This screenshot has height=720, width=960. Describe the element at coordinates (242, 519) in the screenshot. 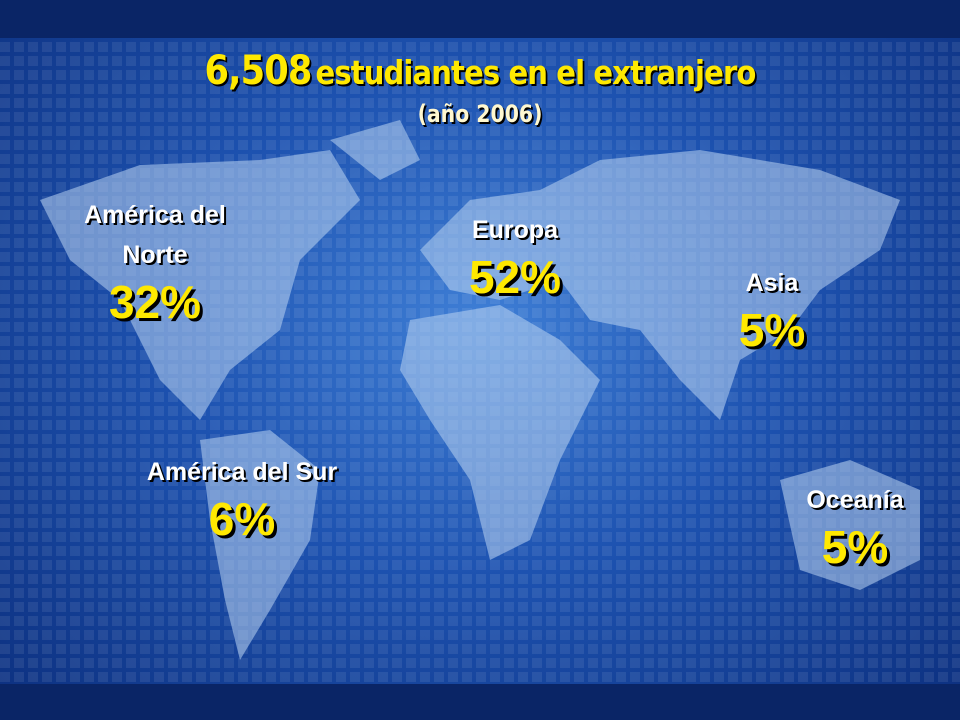

I see `region-share: 6%` at that location.